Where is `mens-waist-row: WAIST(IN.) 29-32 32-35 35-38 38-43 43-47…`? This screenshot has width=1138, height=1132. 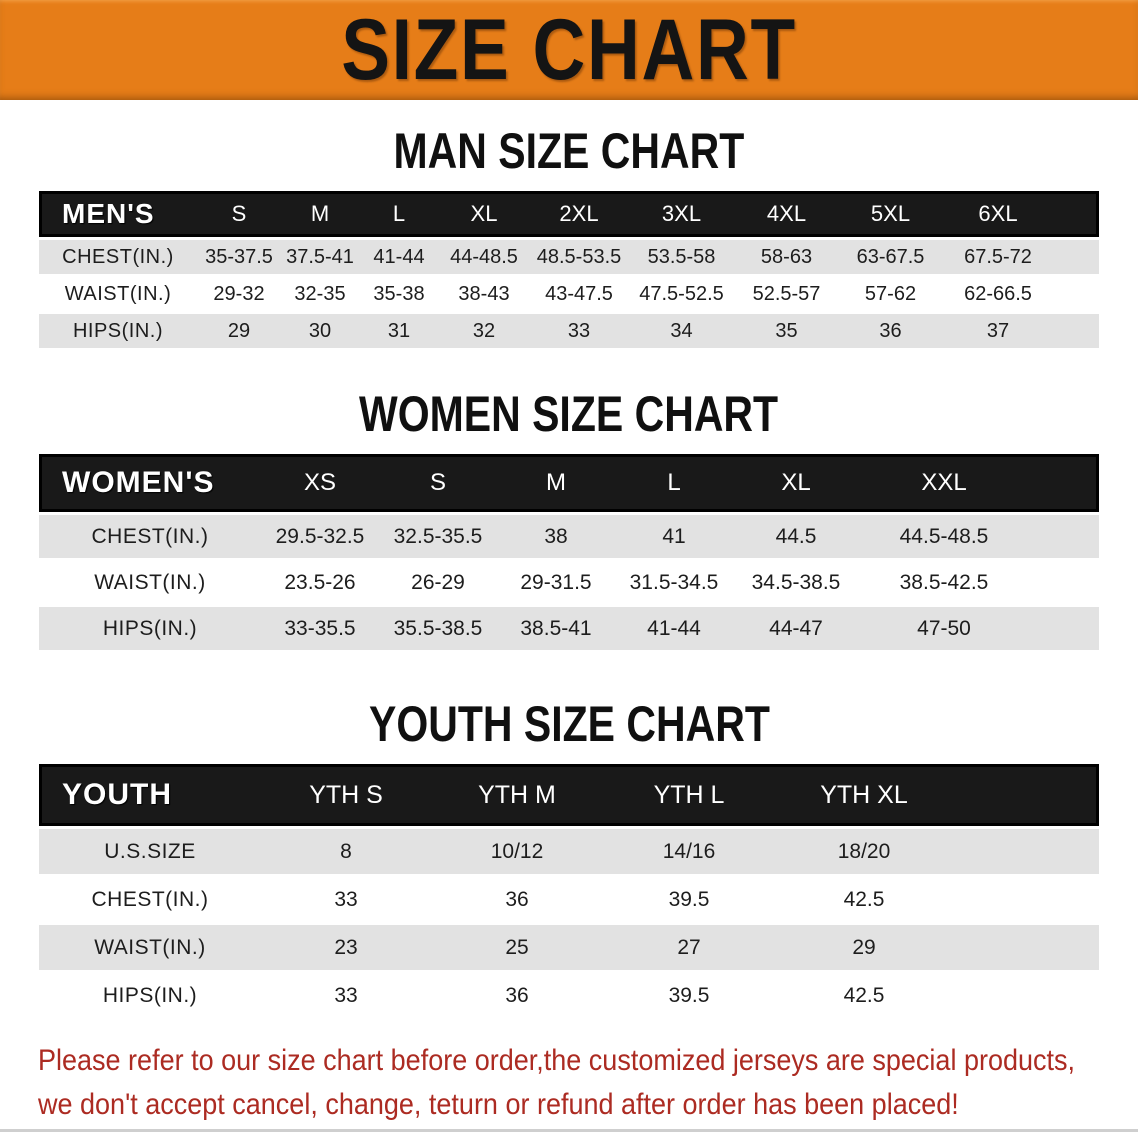 mens-waist-row: WAIST(IN.) 29-32 32-35 35-38 38-43 43-47… is located at coordinates (569, 294).